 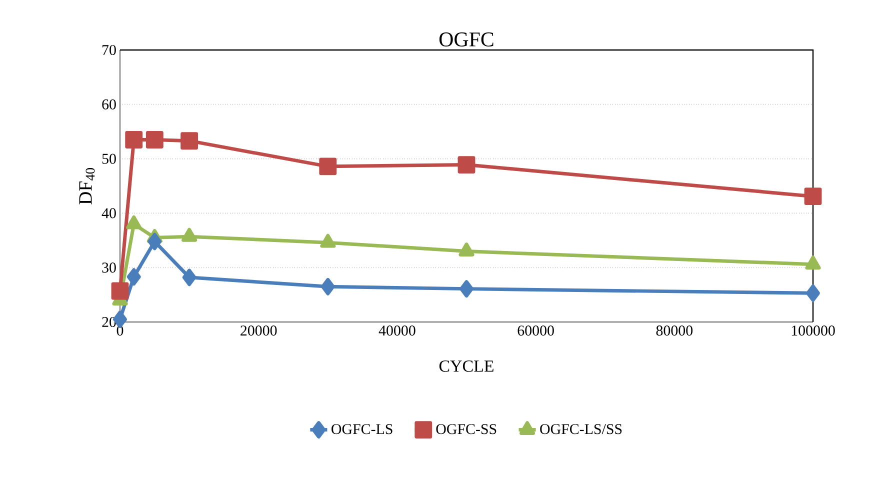 I want to click on x-tick-label: 40000, so click(x=397, y=331).